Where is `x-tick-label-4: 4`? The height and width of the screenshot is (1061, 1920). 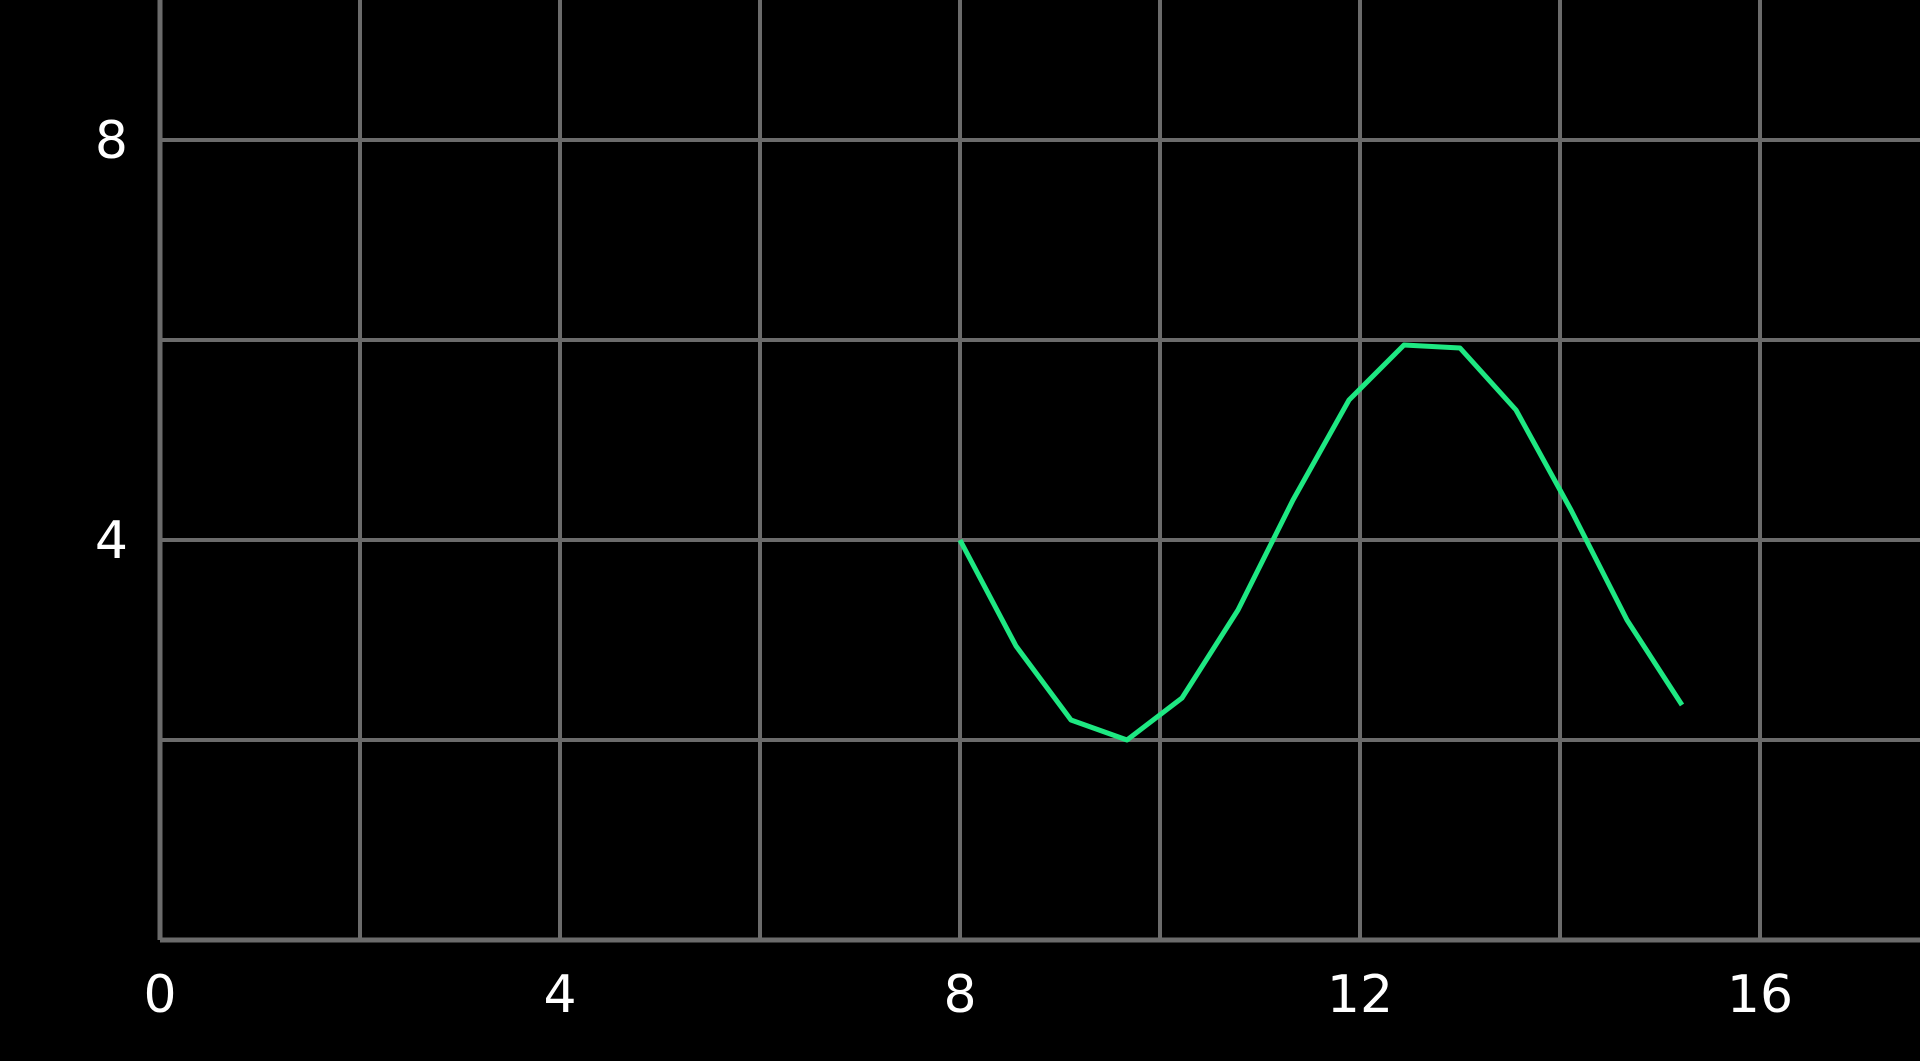 x-tick-label-4: 4 is located at coordinates (559, 995).